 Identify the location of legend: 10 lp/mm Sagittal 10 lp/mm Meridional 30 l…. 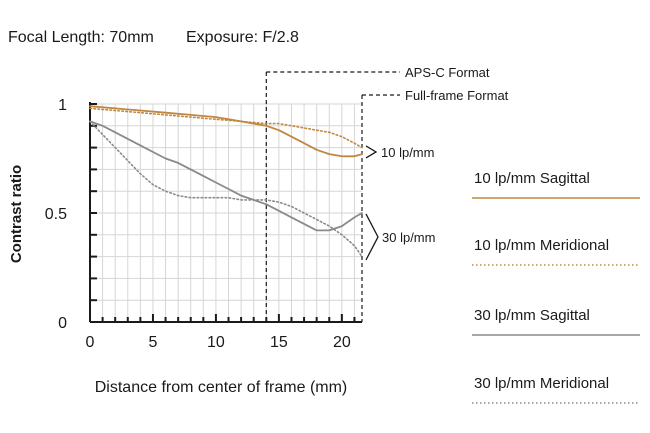
(556, 287).